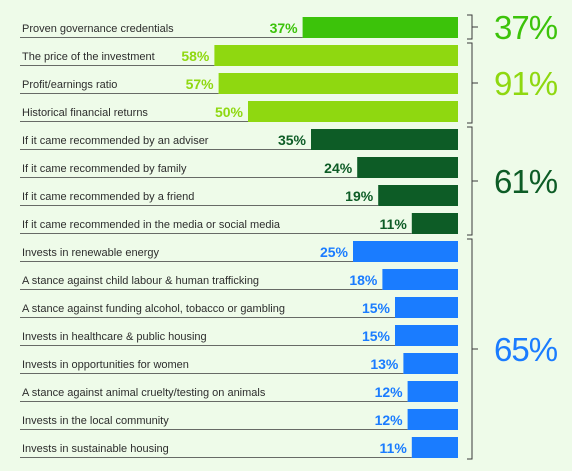  What do you see at coordinates (195, 56) in the screenshot?
I see `value-label: 58%` at bounding box center [195, 56].